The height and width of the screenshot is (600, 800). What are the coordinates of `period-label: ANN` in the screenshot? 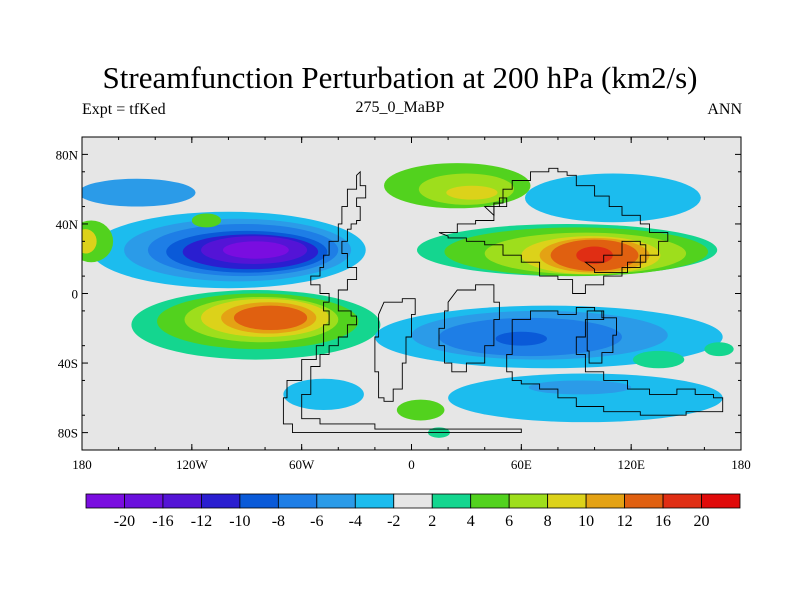 It's located at (724, 109).